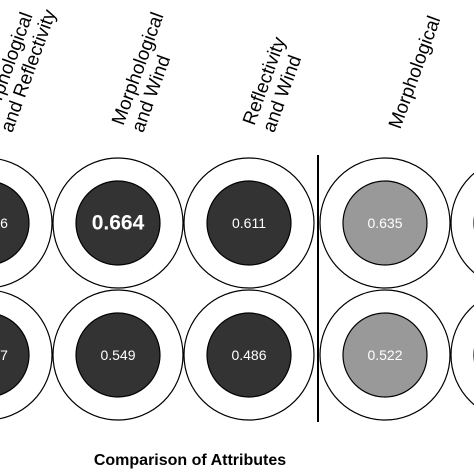 This screenshot has width=474, height=474. Describe the element at coordinates (4, 223) in the screenshot. I see `cell-value-label: 6` at that location.